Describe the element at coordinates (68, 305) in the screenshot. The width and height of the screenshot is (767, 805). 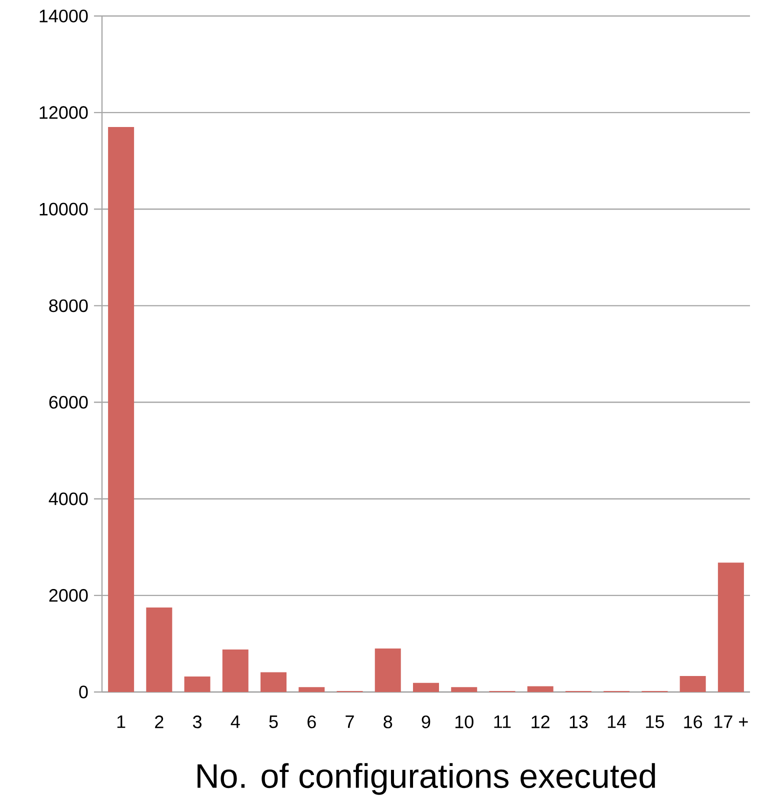
I see `y-tick-label: 8000` at that location.